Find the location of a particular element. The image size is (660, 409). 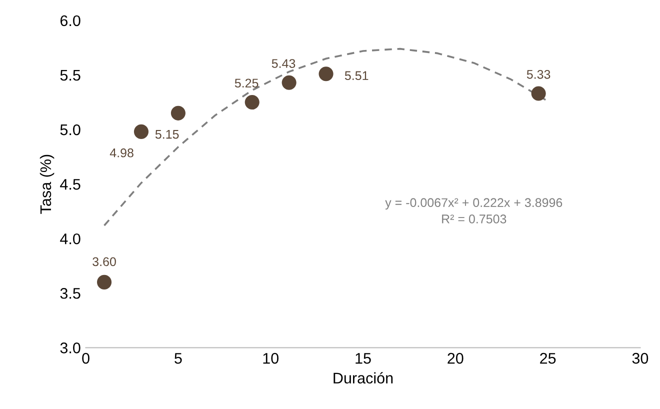

y-tick-label: 4.0 is located at coordinates (70, 238).